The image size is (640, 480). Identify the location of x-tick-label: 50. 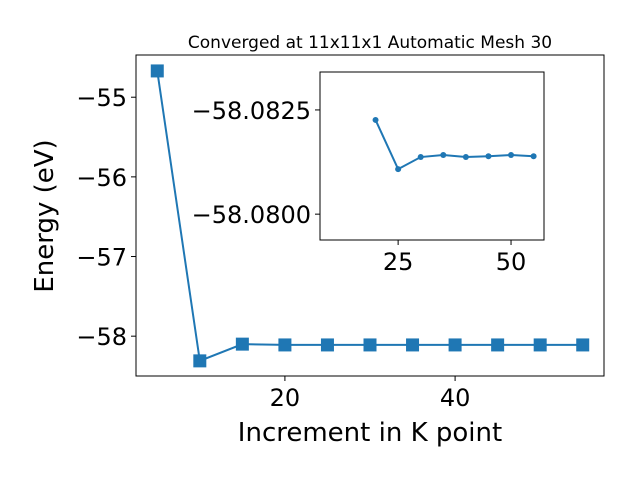
(511, 262).